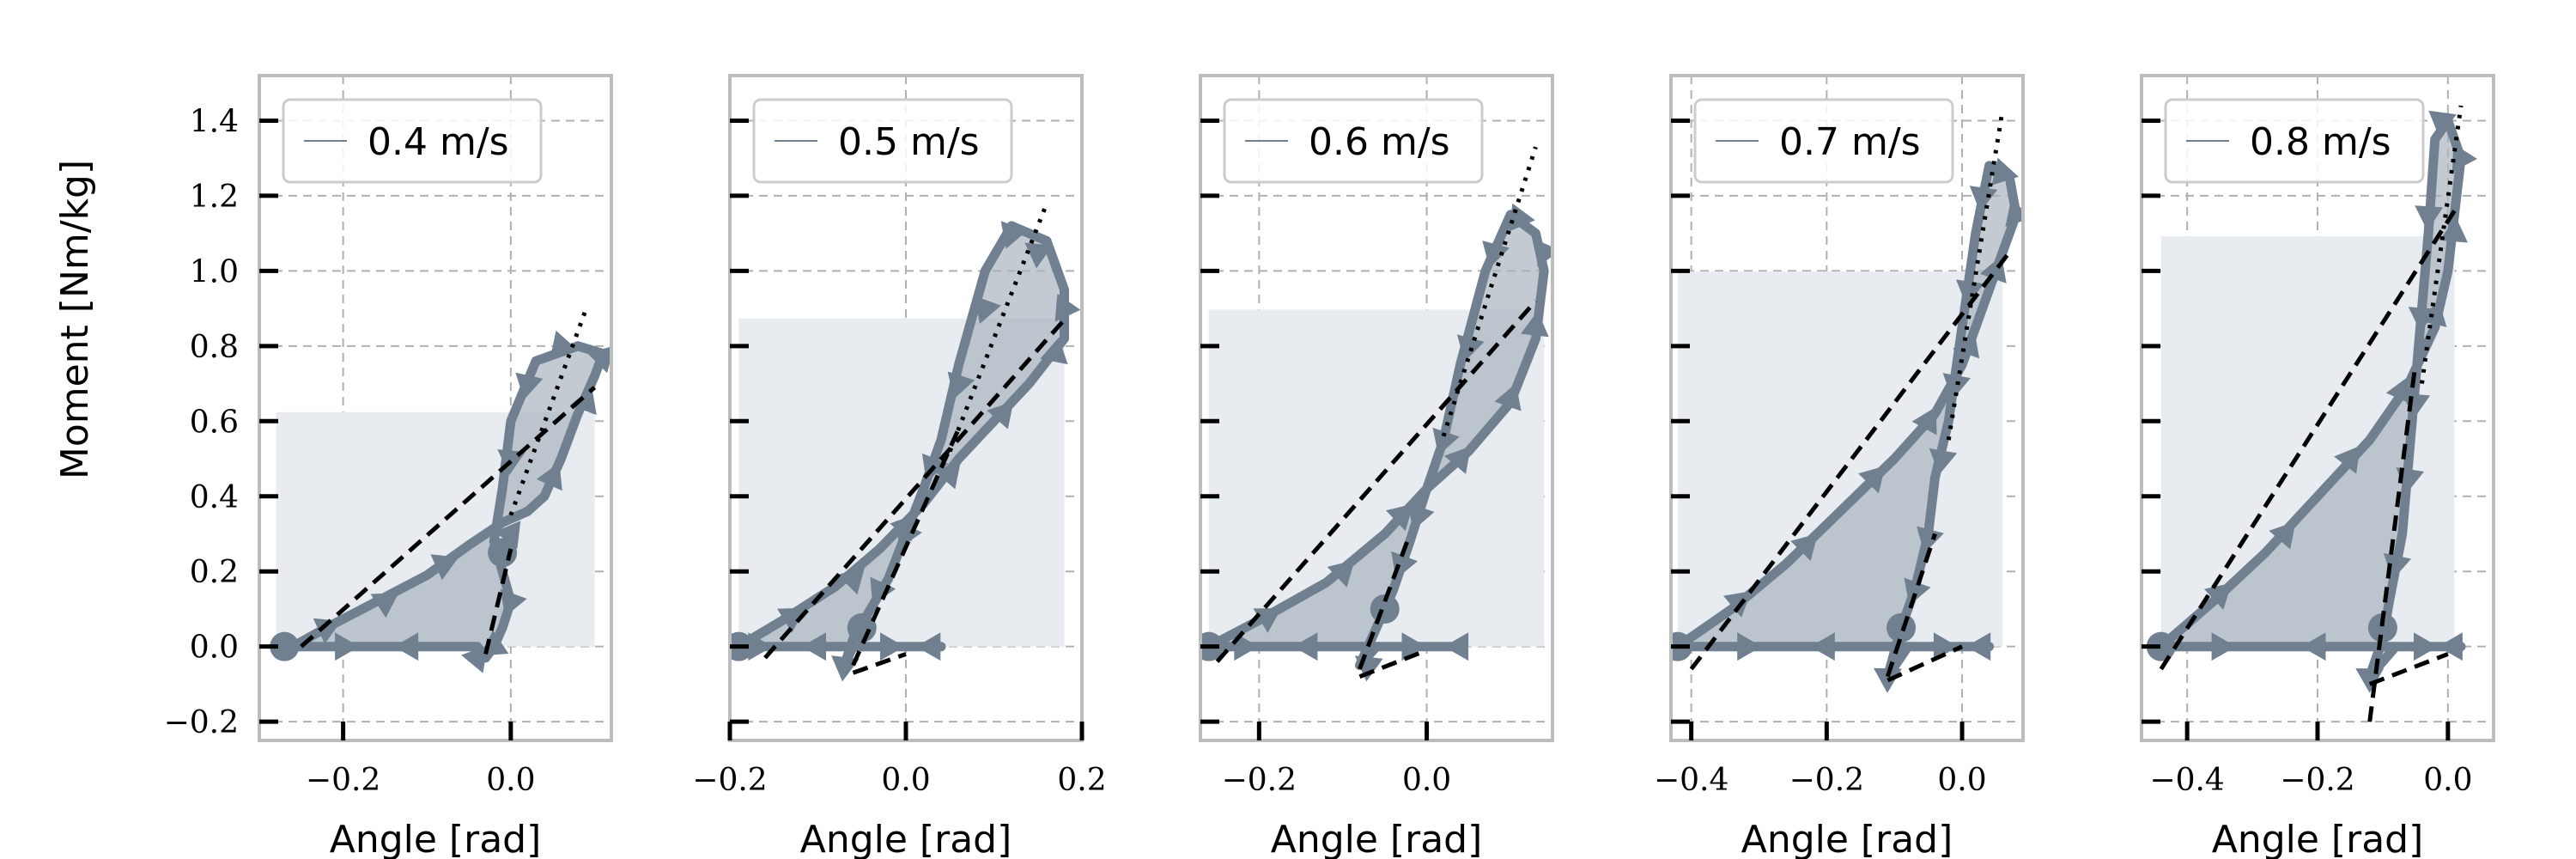  What do you see at coordinates (909, 142) in the screenshot?
I see `legend-label: 0.5 m/s` at bounding box center [909, 142].